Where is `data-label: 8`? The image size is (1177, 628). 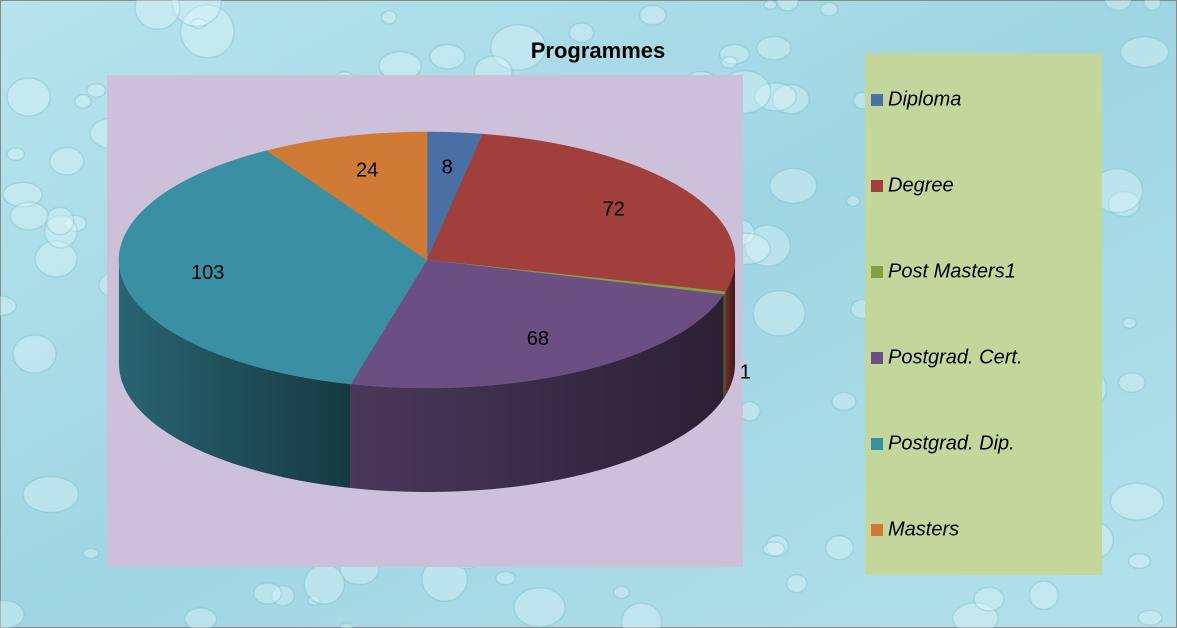
data-label: 8 is located at coordinates (447, 168).